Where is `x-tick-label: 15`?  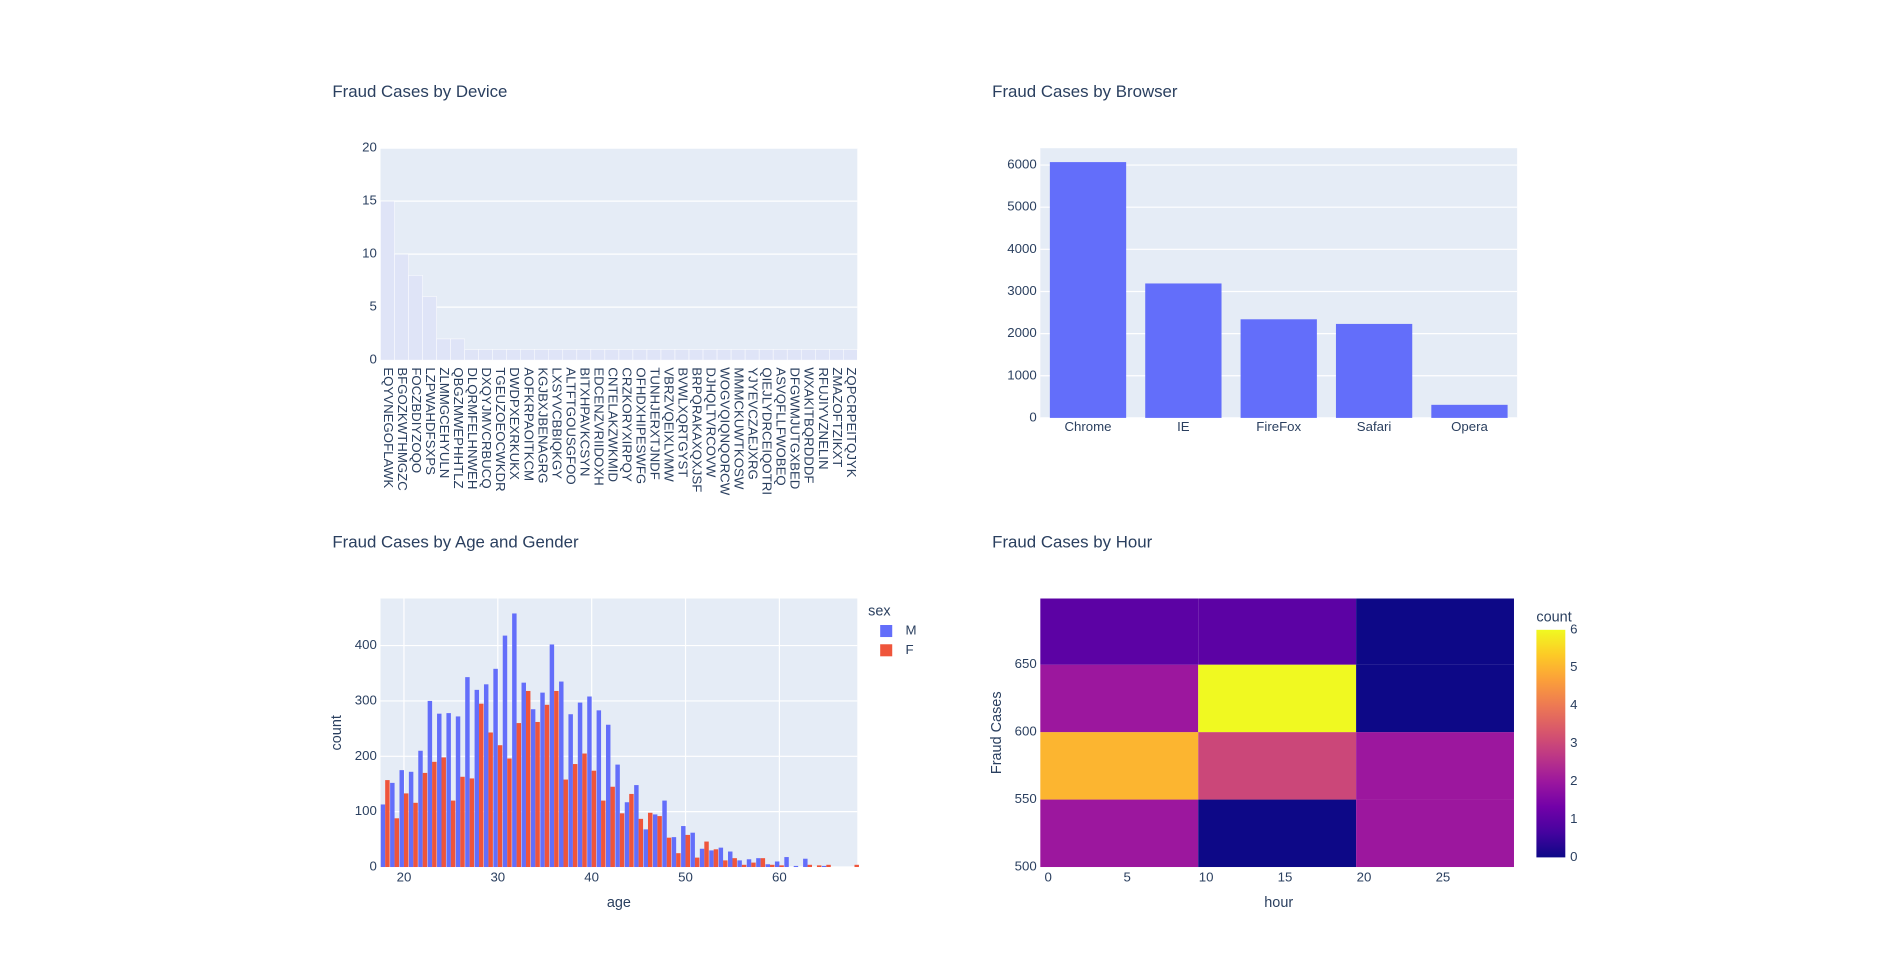
x-tick-label: 15 is located at coordinates (1285, 876).